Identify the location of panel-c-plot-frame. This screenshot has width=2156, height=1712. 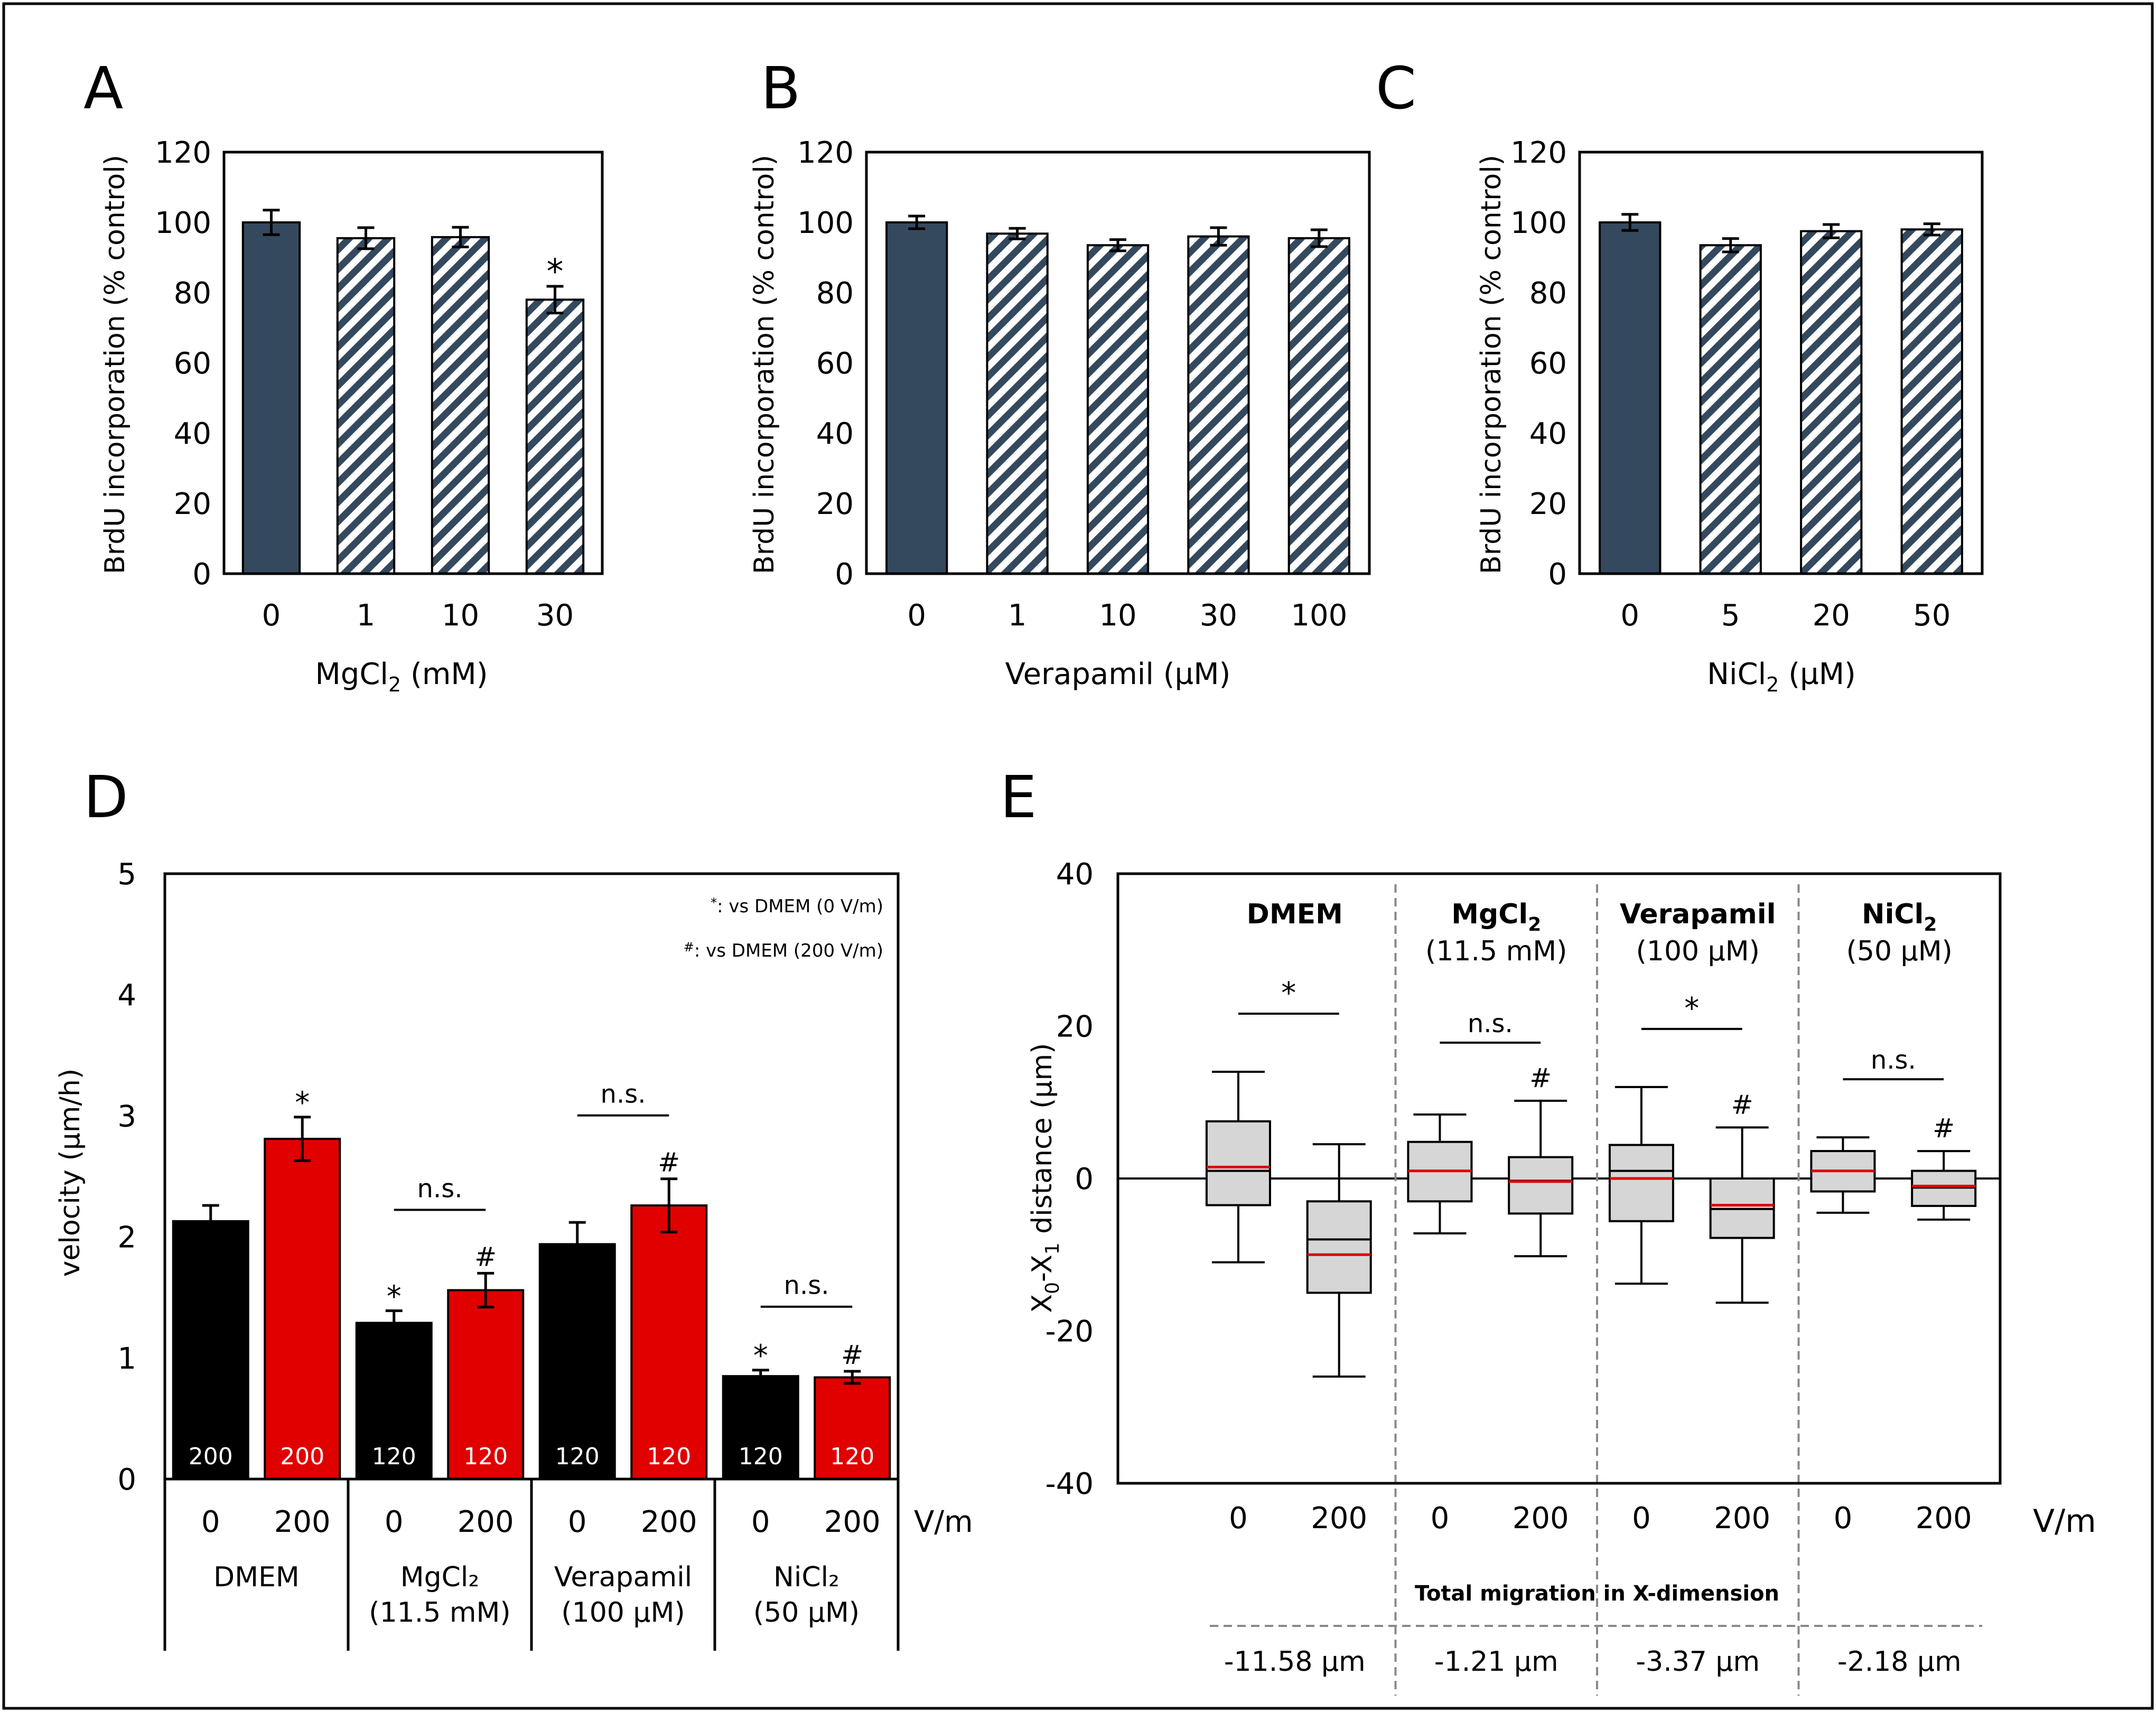
(1781, 363).